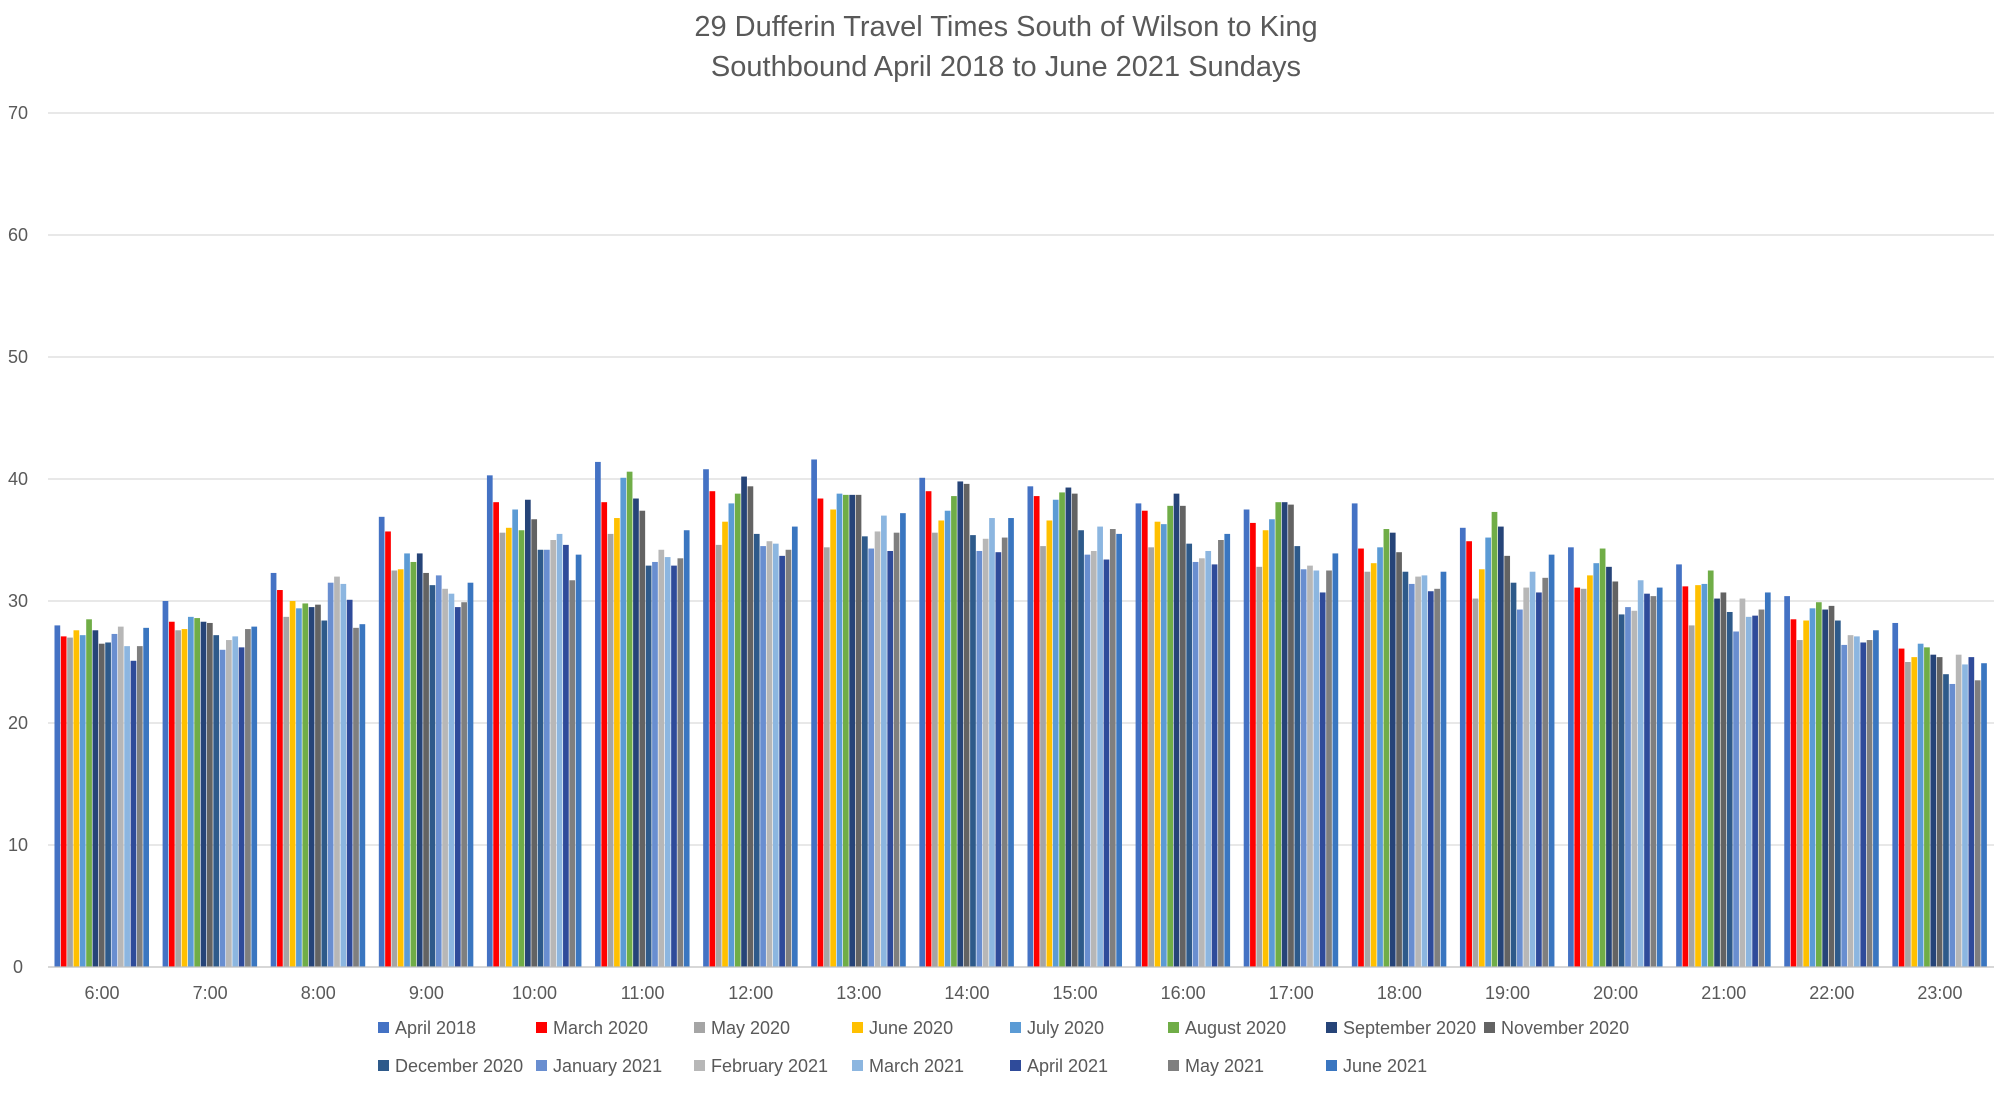  What do you see at coordinates (1489, 1027) in the screenshot?
I see `legend-swatch` at bounding box center [1489, 1027].